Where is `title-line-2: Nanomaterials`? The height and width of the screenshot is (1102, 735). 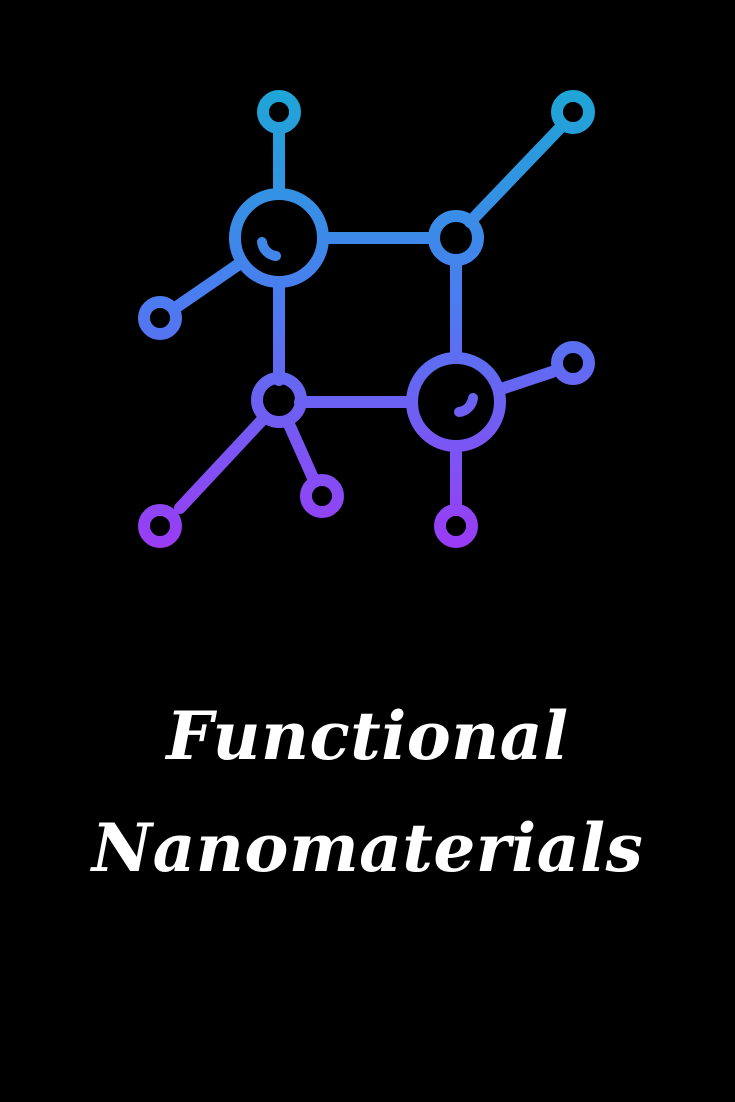
title-line-2: Nanomaterials is located at coordinates (367, 848).